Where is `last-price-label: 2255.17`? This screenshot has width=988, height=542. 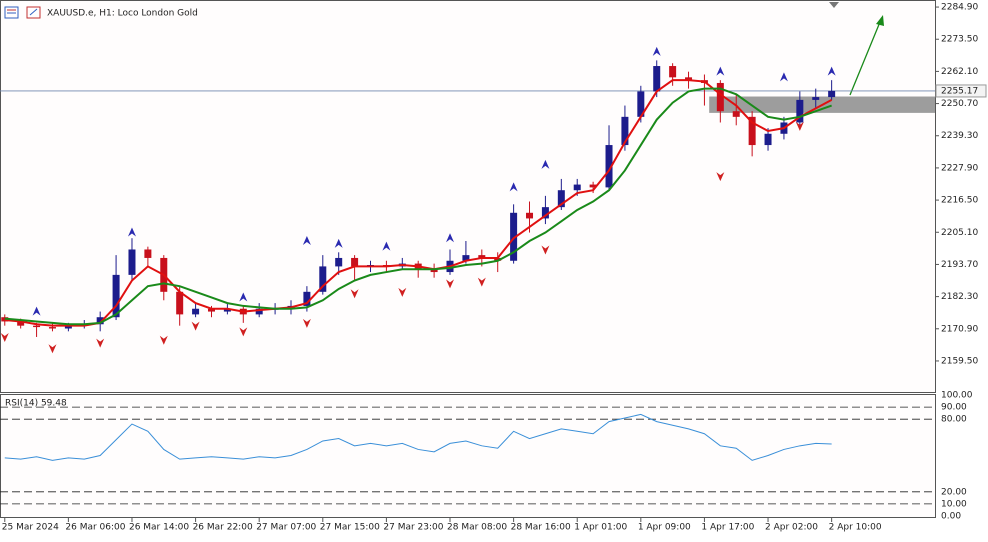
last-price-label: 2255.17 is located at coordinates (959, 91).